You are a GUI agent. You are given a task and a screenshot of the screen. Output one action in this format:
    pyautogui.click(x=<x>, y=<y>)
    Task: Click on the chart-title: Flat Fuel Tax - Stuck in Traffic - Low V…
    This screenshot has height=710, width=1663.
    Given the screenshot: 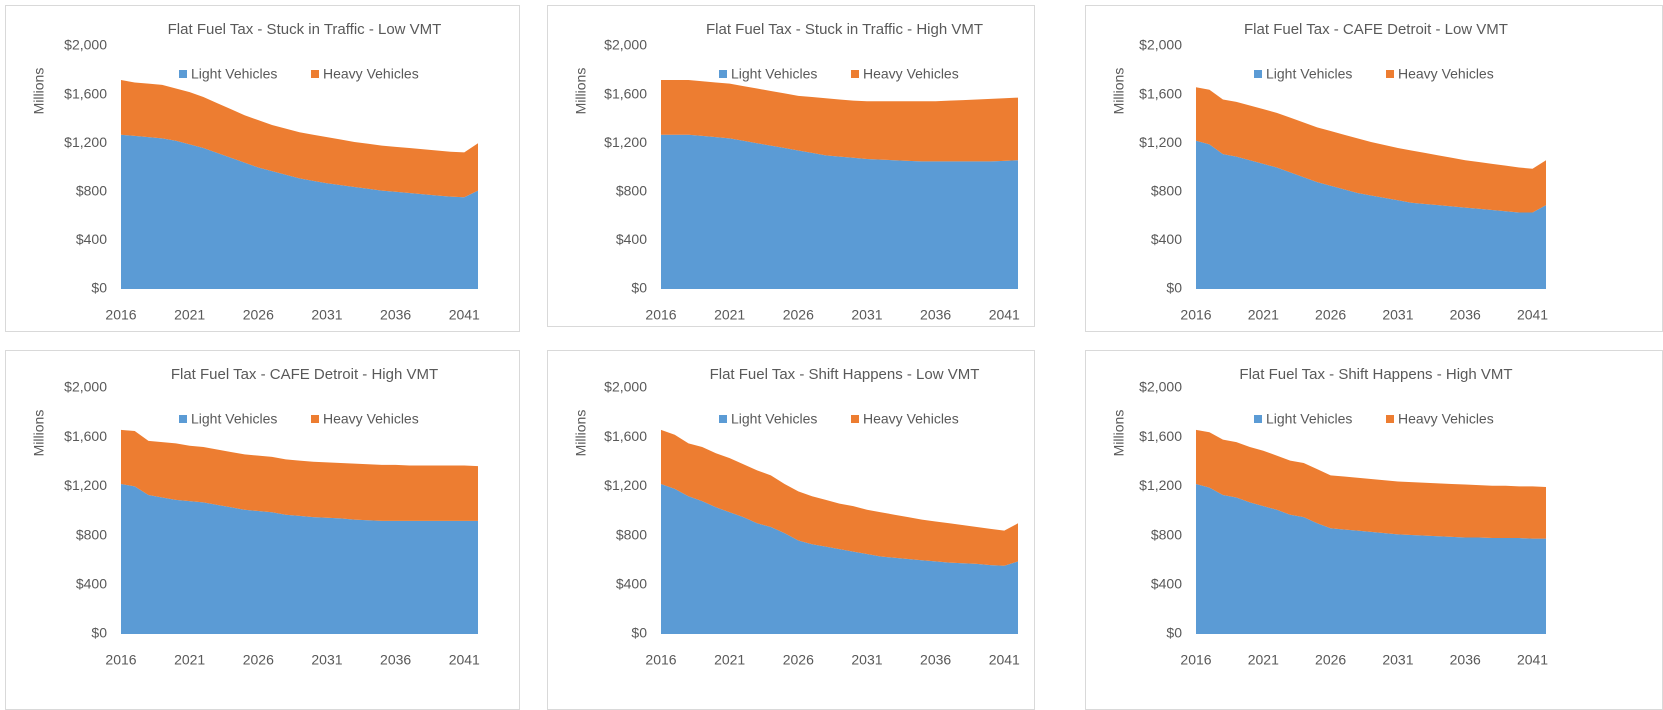 What is the action you would take?
    pyautogui.click(x=305, y=29)
    